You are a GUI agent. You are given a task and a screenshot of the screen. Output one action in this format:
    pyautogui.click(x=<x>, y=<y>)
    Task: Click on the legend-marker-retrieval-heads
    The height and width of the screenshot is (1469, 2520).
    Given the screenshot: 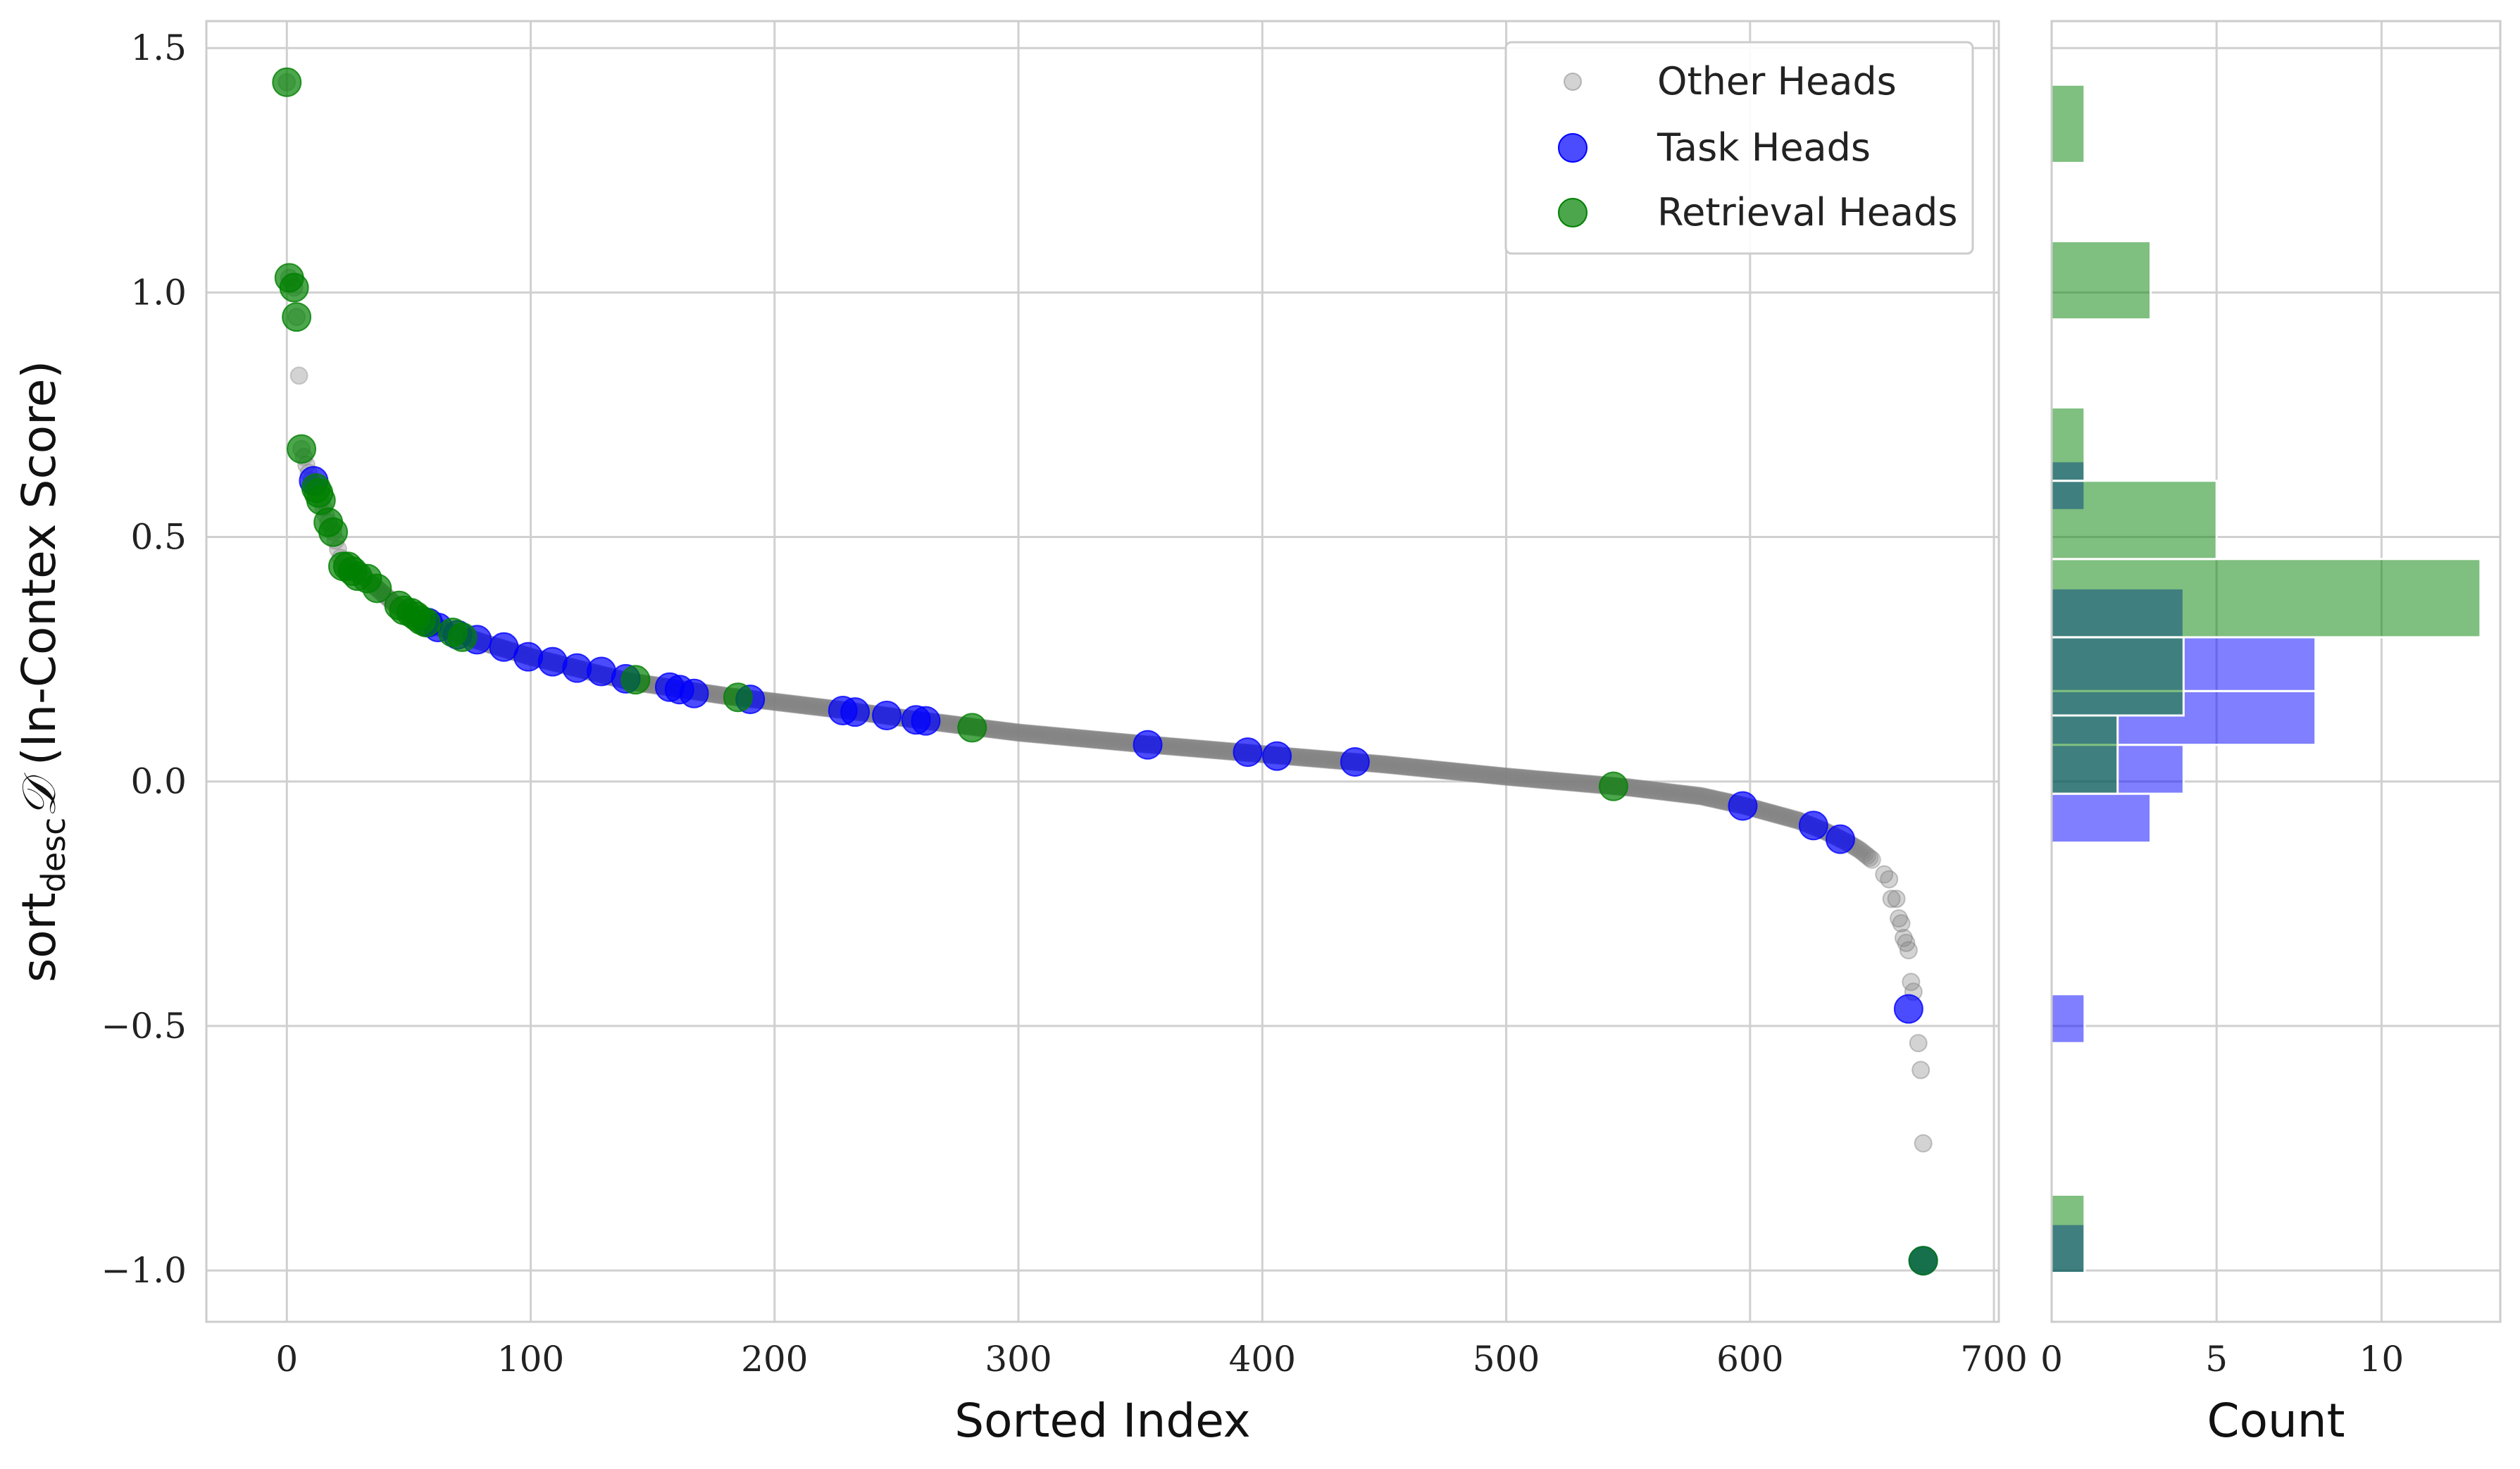 What is the action you would take?
    pyautogui.click(x=1573, y=212)
    